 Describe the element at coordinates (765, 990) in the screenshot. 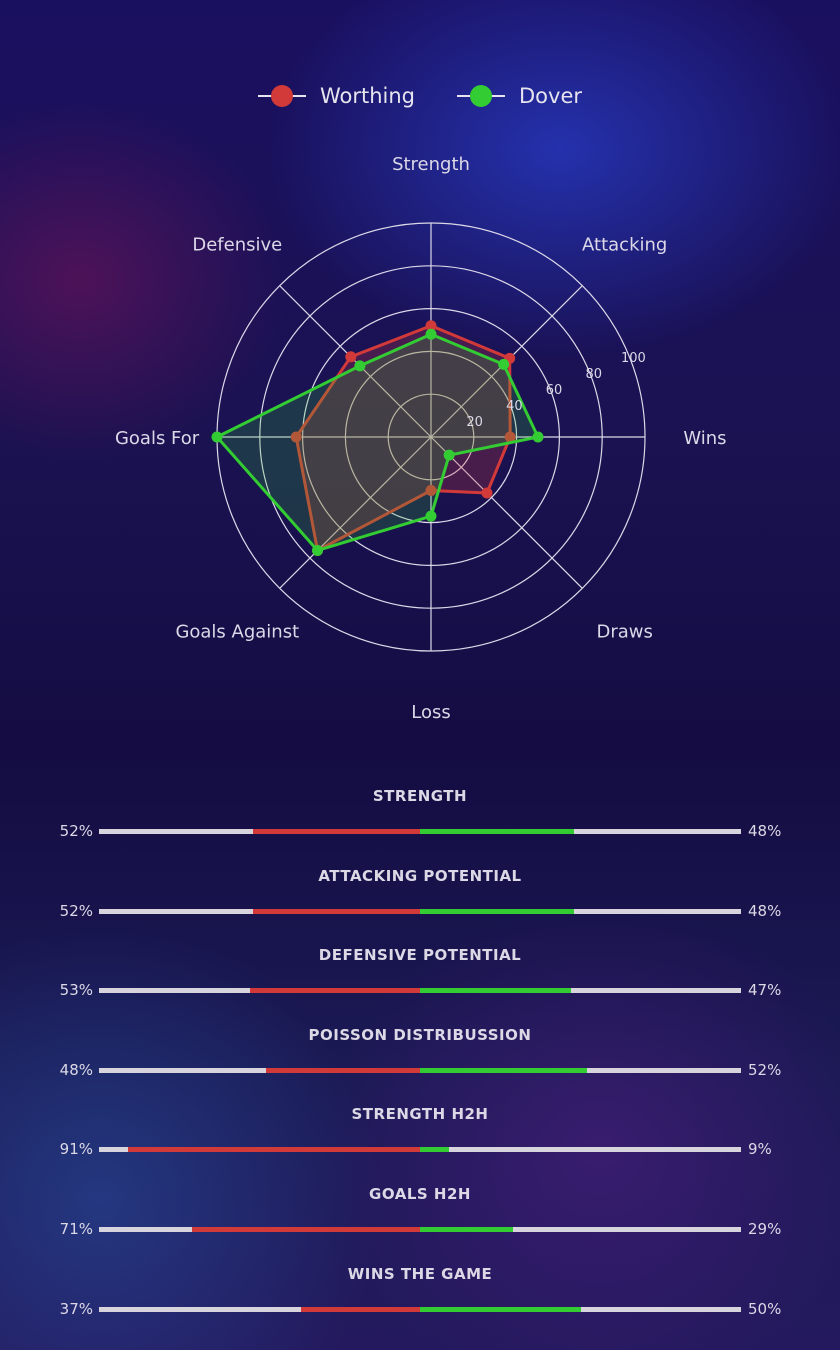

I see `away-percent: 47%` at that location.